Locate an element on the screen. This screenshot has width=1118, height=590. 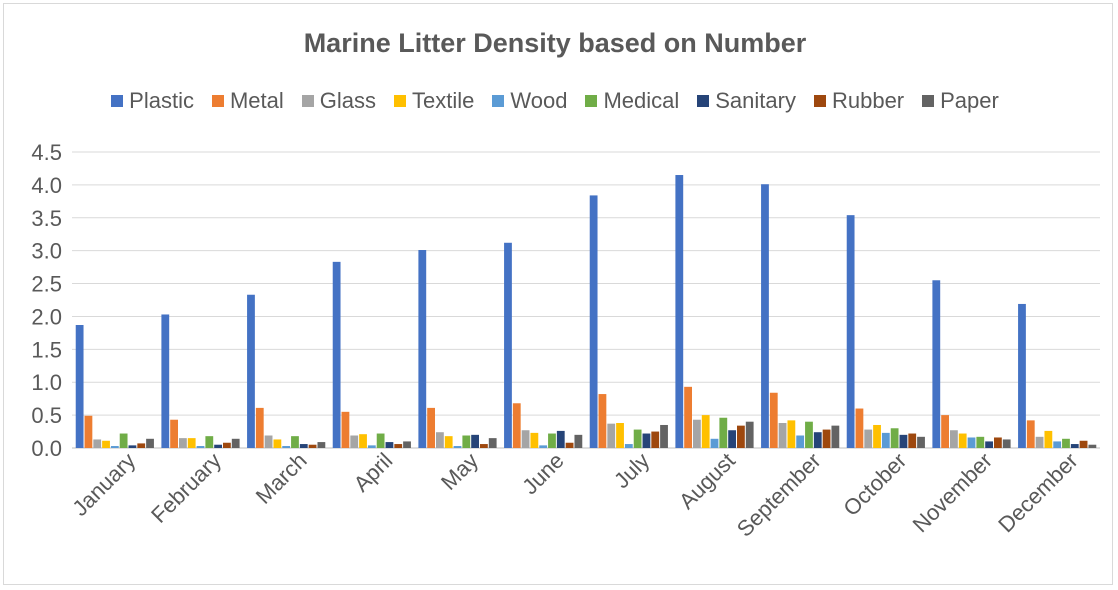
y-tick-label: 4.0 is located at coordinates (46, 185).